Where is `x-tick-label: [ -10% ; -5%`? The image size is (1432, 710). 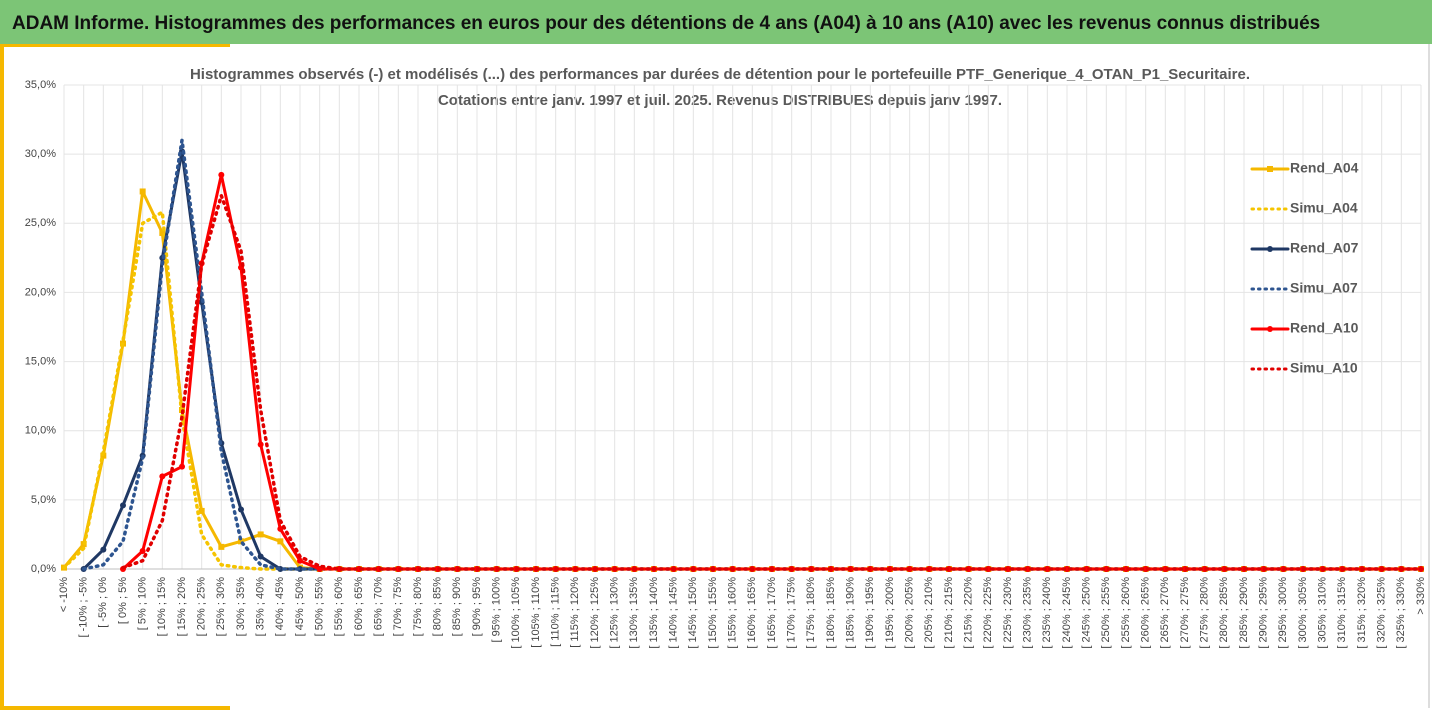 x-tick-label: [ -10% ; -5% is located at coordinates (84, 607).